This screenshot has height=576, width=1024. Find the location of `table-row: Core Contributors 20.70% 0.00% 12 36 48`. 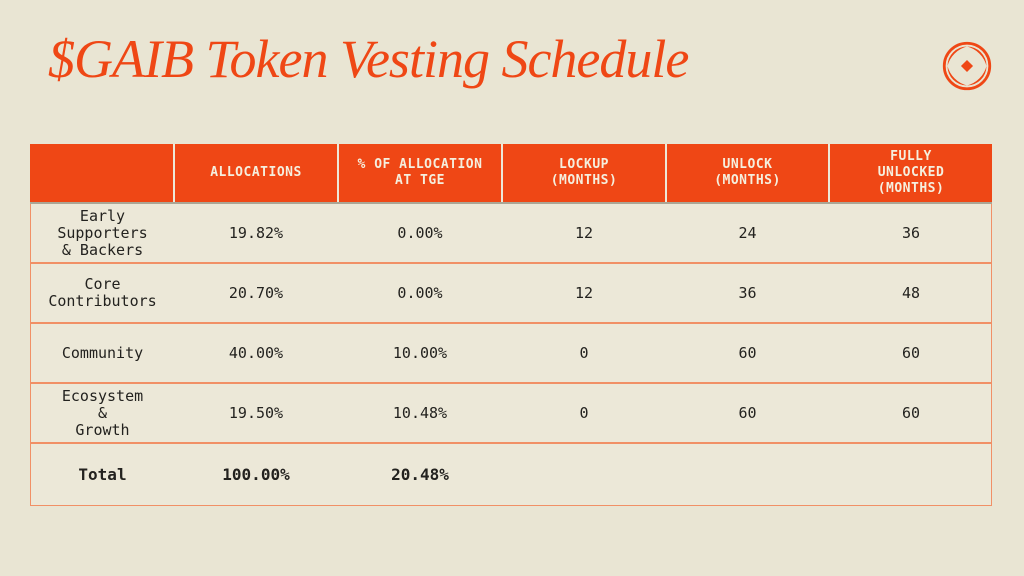

table-row: Core Contributors 20.70% 0.00% 12 36 48 is located at coordinates (511, 294).